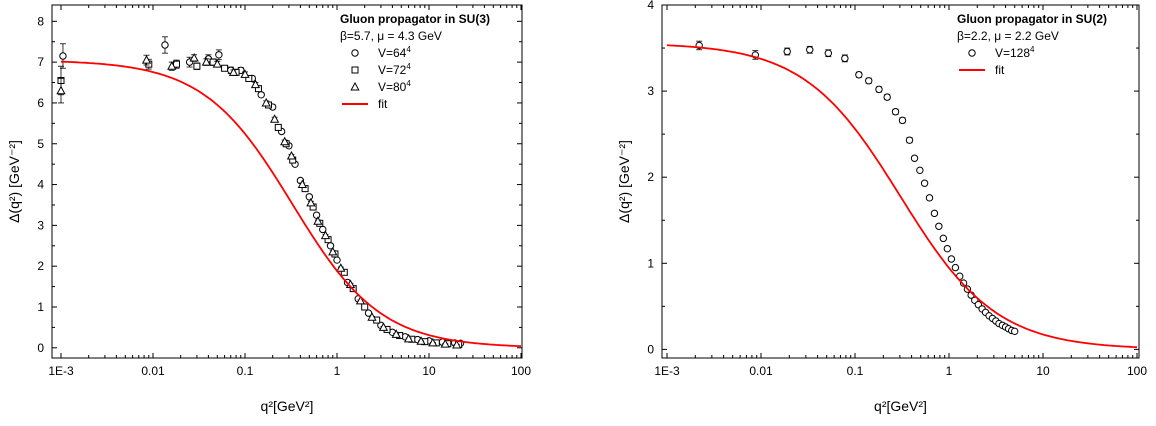 The height and width of the screenshot is (426, 1156). Describe the element at coordinates (1008, 36) in the screenshot. I see `legend-subtitle: β=2.2, μ = 2.2 GeV` at that location.